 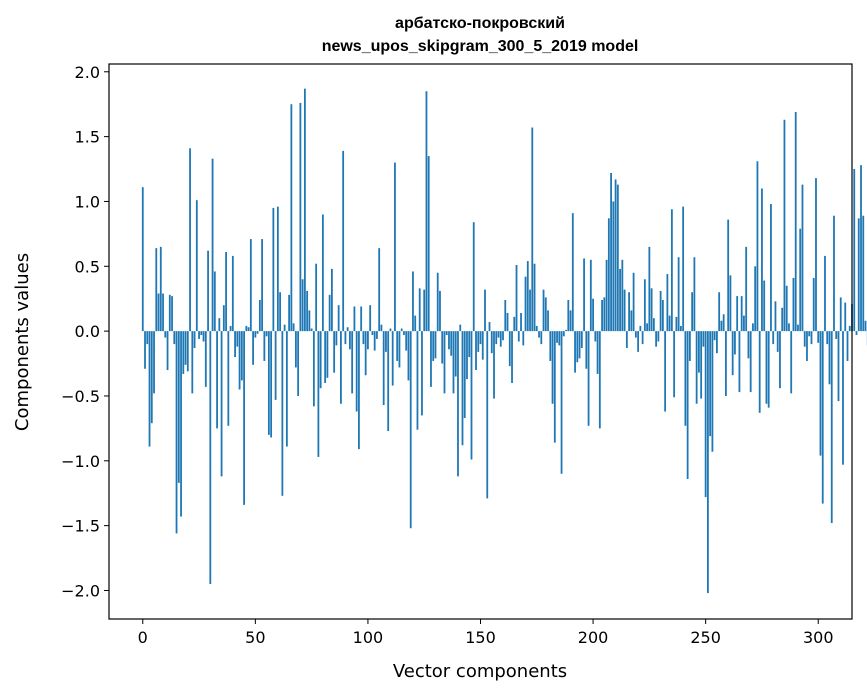 I want to click on y-axis-label: Components values, so click(x=22, y=342).